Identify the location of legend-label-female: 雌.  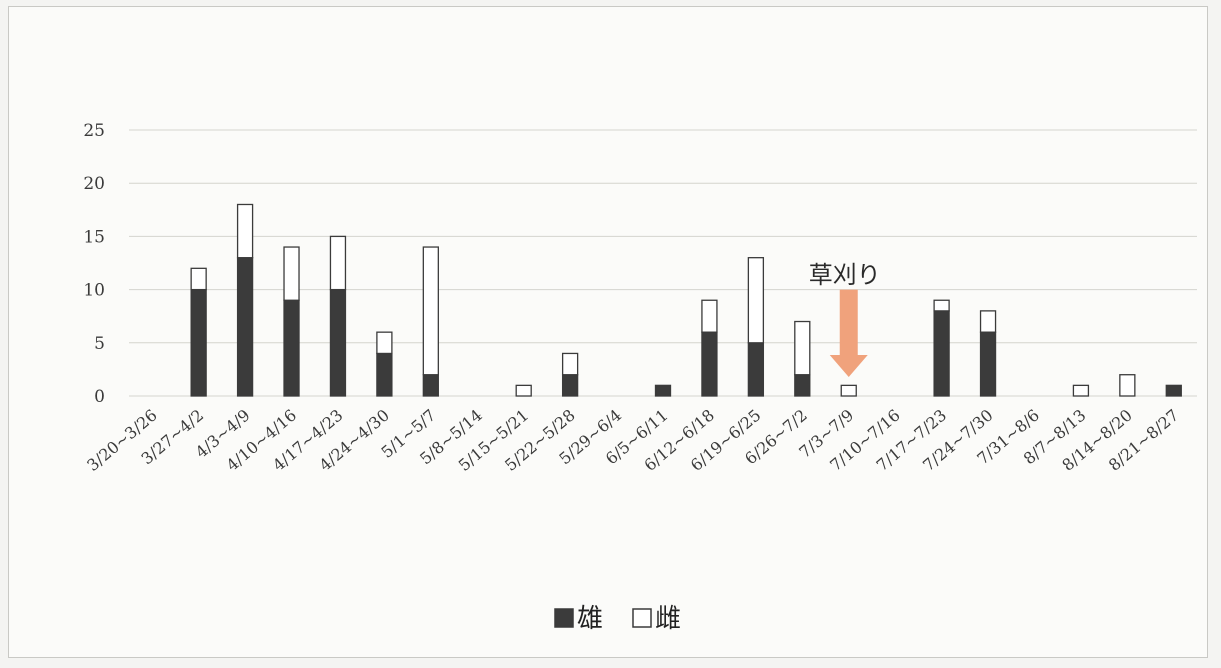
(668, 619).